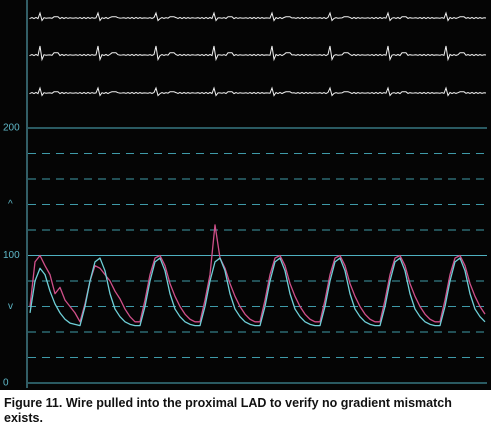  What do you see at coordinates (10, 204) in the screenshot?
I see `scale-marker: ^` at bounding box center [10, 204].